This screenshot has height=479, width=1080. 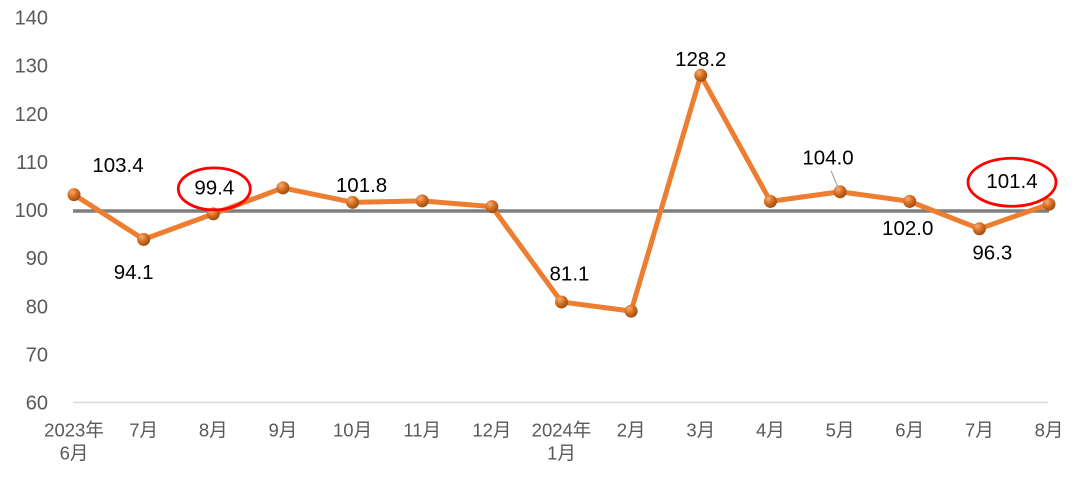 I want to click on data-label: 128.2, so click(x=700, y=59).